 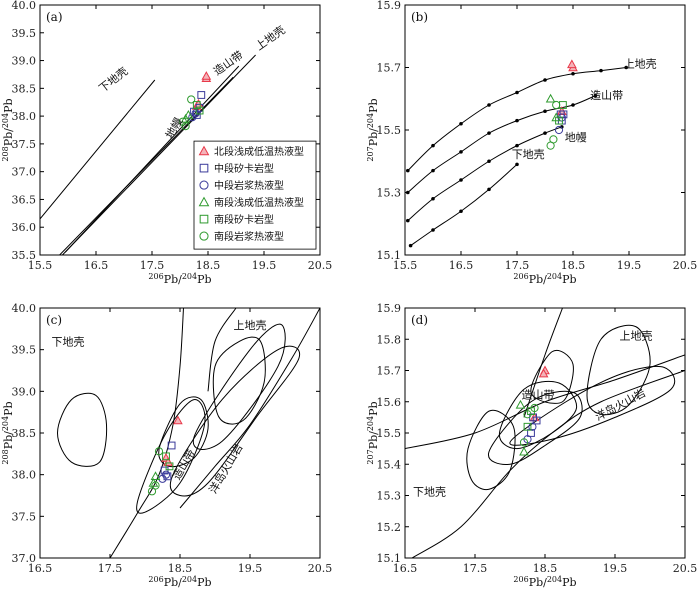 I want to click on field-boundary, so click(x=543, y=363).